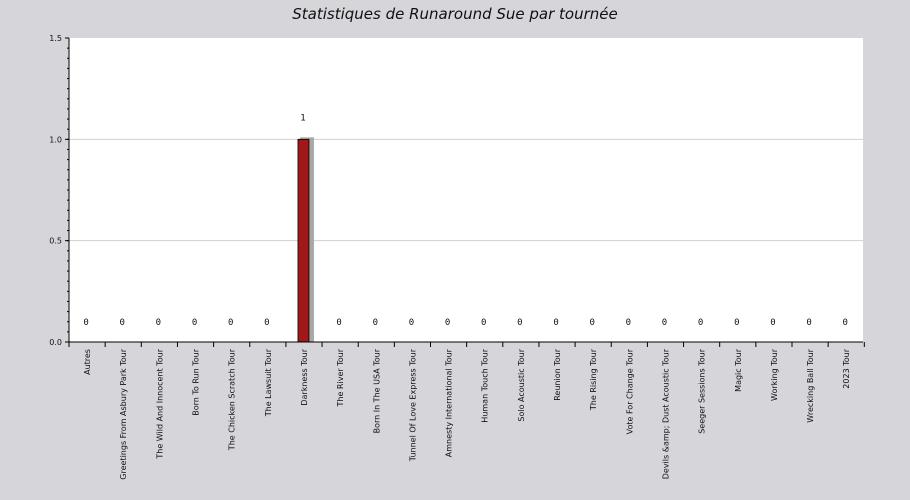 This screenshot has width=910, height=500. Describe the element at coordinates (196, 381) in the screenshot. I see `x-tick-label: Born To Run Tour` at that location.